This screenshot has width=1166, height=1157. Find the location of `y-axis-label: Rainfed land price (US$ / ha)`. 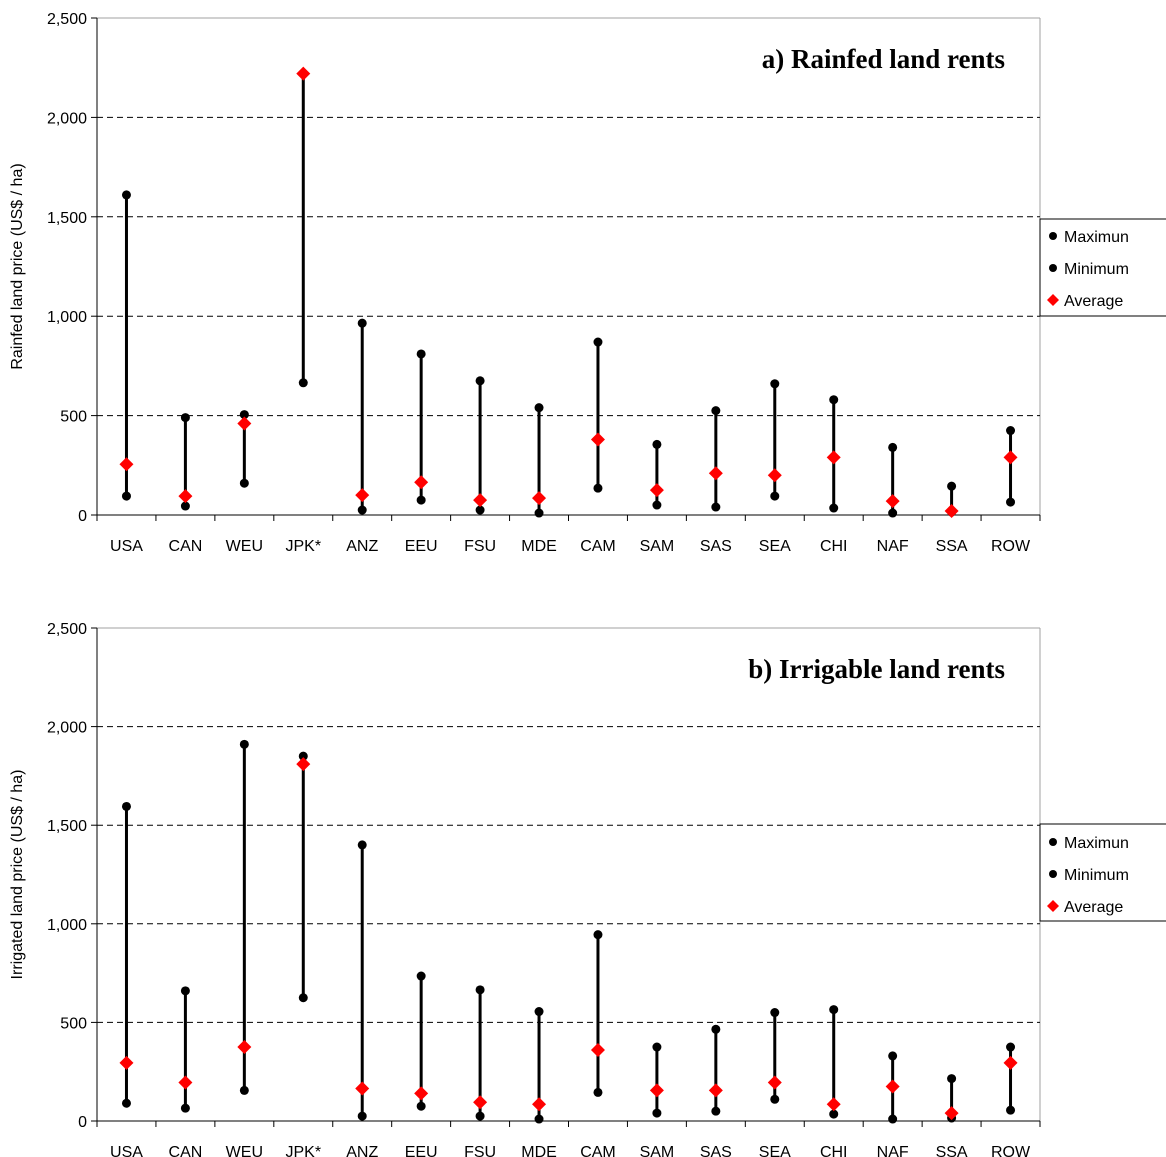

y-axis-label: Rainfed land price (US$ / ha) is located at coordinates (17, 266).